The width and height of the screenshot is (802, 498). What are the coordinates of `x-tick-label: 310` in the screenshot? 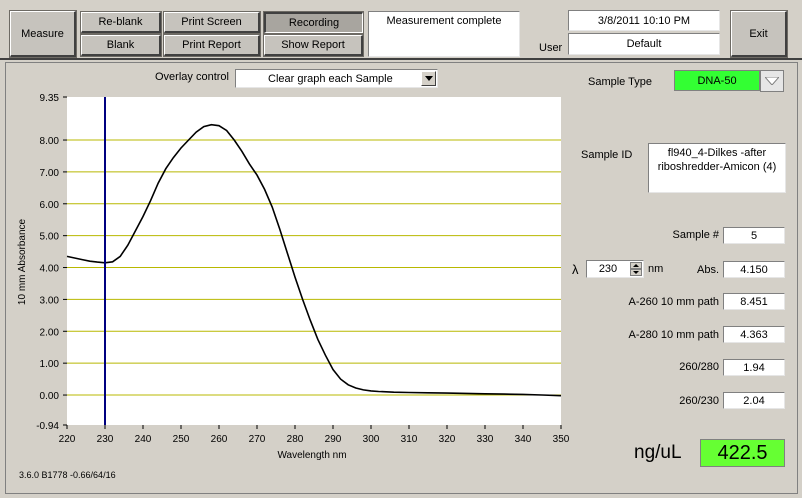 It's located at (409, 439).